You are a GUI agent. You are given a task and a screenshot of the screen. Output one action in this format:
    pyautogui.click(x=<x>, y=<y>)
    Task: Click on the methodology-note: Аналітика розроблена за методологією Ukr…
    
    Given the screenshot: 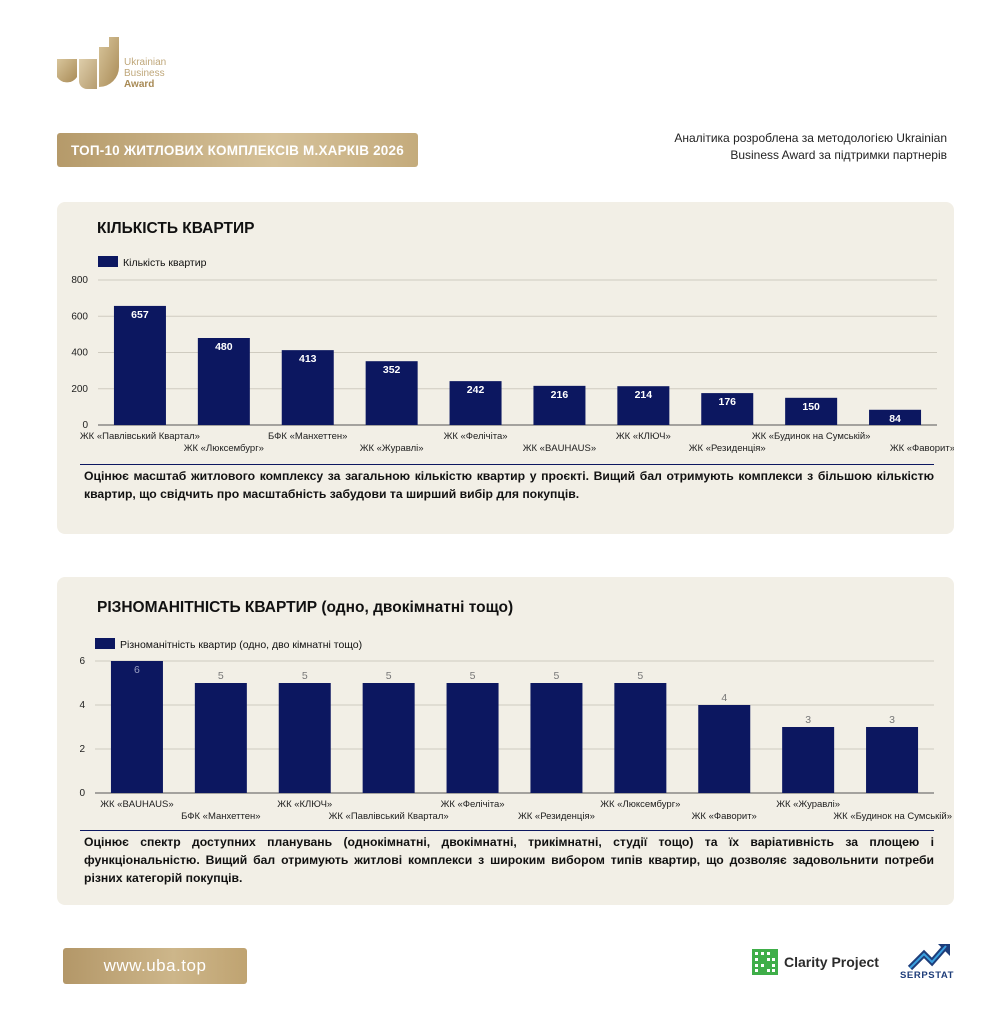 What is the action you would take?
    pyautogui.click(x=810, y=146)
    